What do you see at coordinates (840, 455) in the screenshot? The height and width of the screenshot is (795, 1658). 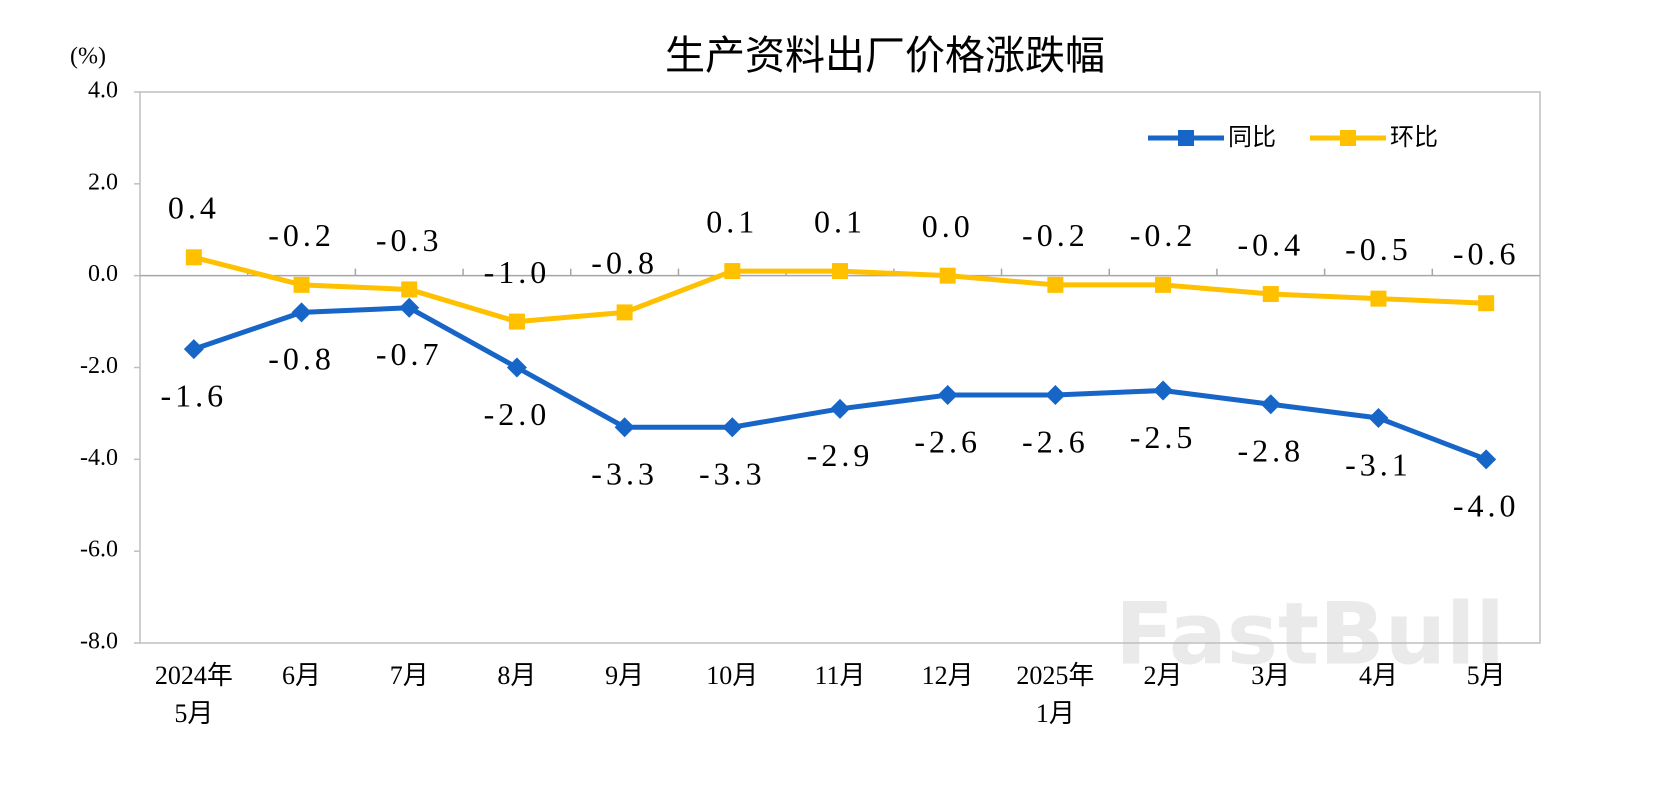 I see `data-label: -2.9` at bounding box center [840, 455].